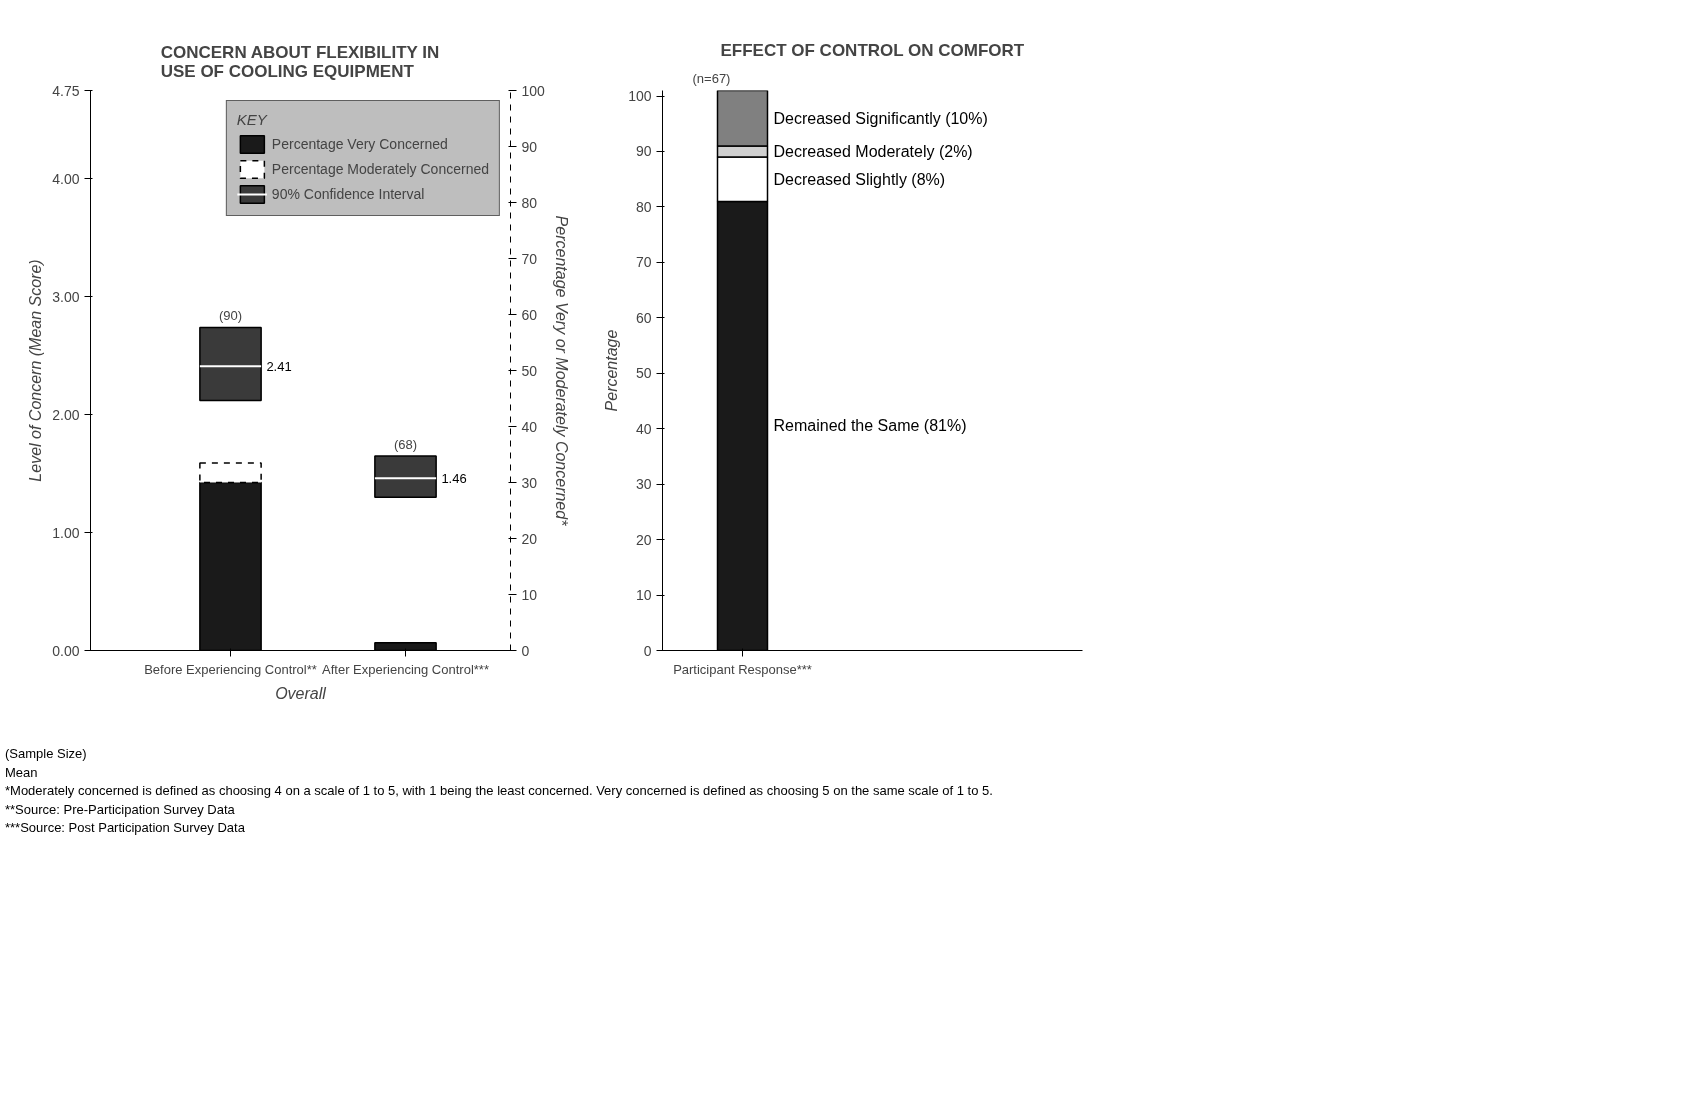 The height and width of the screenshot is (1100, 1689). What do you see at coordinates (300, 61) in the screenshot?
I see `chart-title: CONCERN ABOUT FLEXIBILITY IN USE OF COOLING EQUIPMENT` at bounding box center [300, 61].